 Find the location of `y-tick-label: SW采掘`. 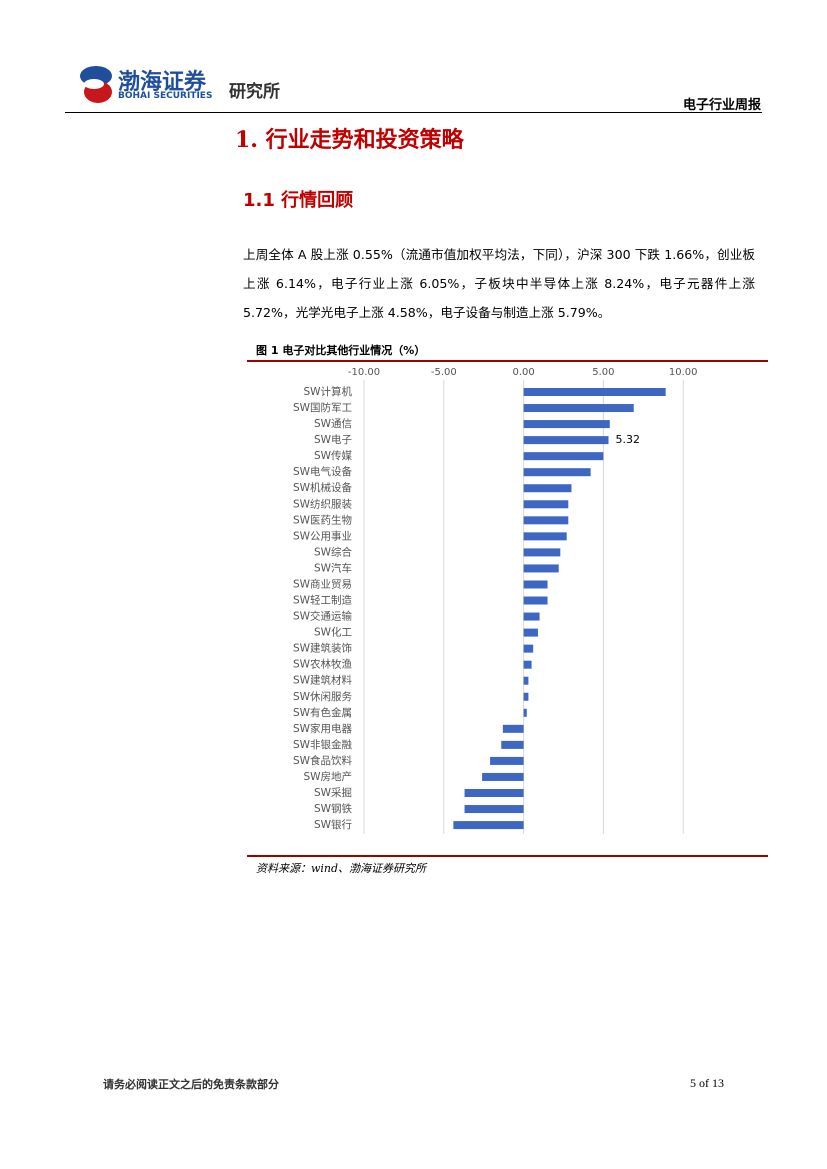

y-tick-label: SW采掘 is located at coordinates (333, 792).